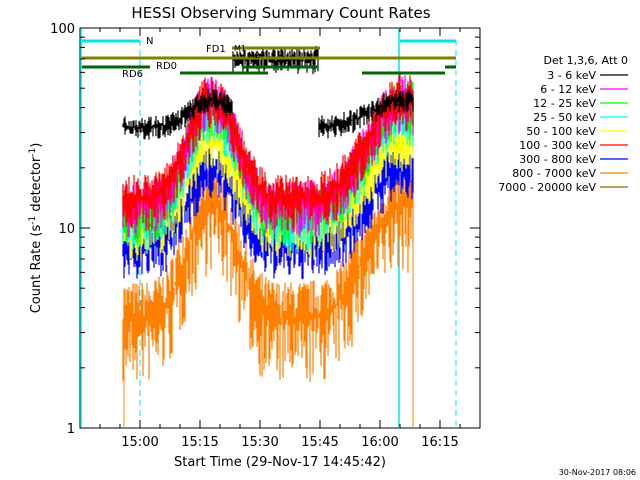 The height and width of the screenshot is (480, 640). I want to click on flag-label-fd1: FD1, so click(216, 49).